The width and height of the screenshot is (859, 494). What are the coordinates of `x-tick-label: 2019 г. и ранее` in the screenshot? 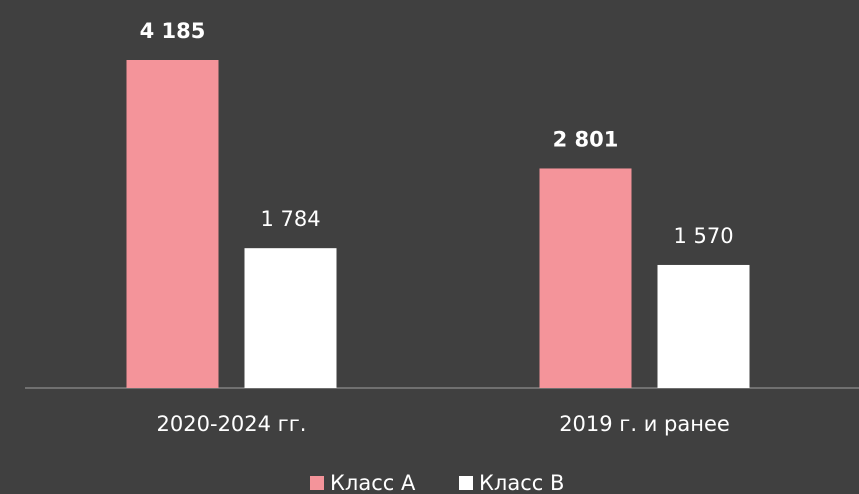 It's located at (644, 424).